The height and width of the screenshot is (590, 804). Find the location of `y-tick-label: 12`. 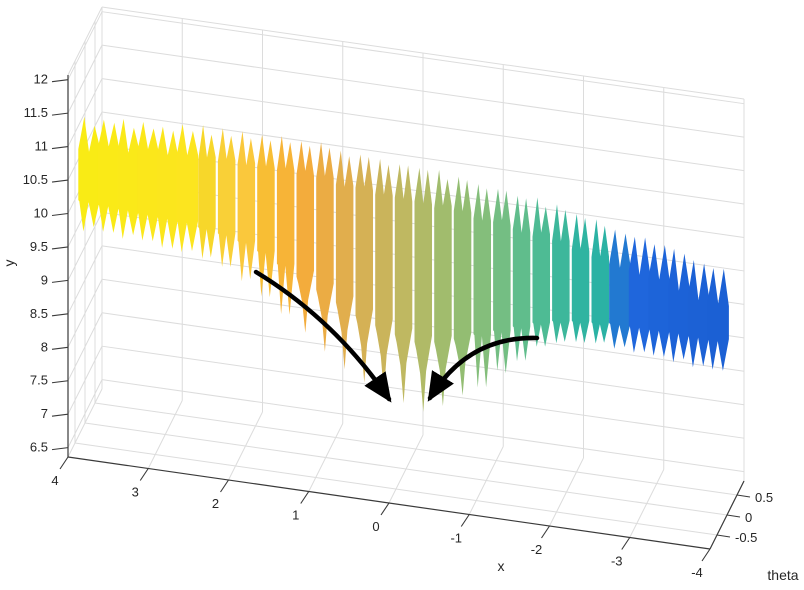

y-tick-label: 12 is located at coordinates (41, 79).